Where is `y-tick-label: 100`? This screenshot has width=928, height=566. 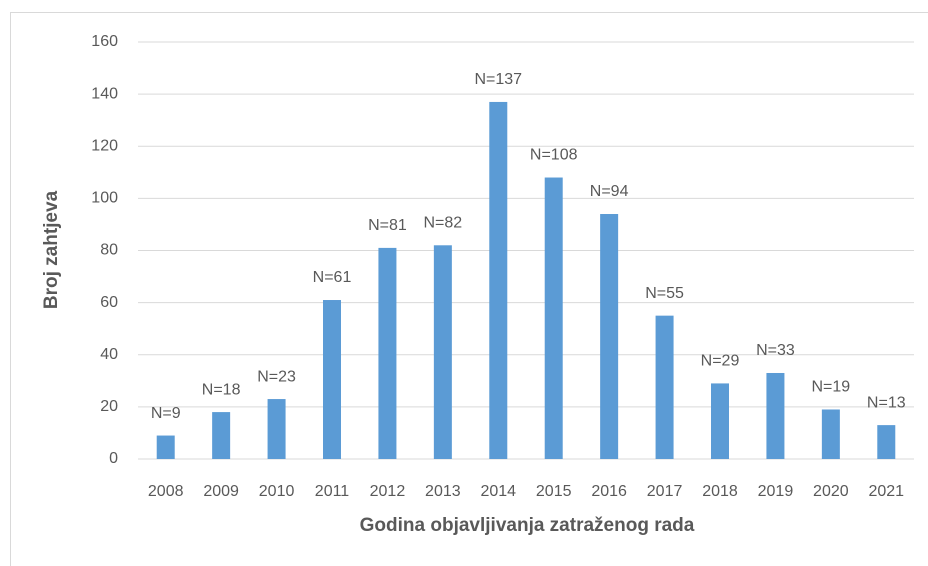
y-tick-label: 100 is located at coordinates (104, 198).